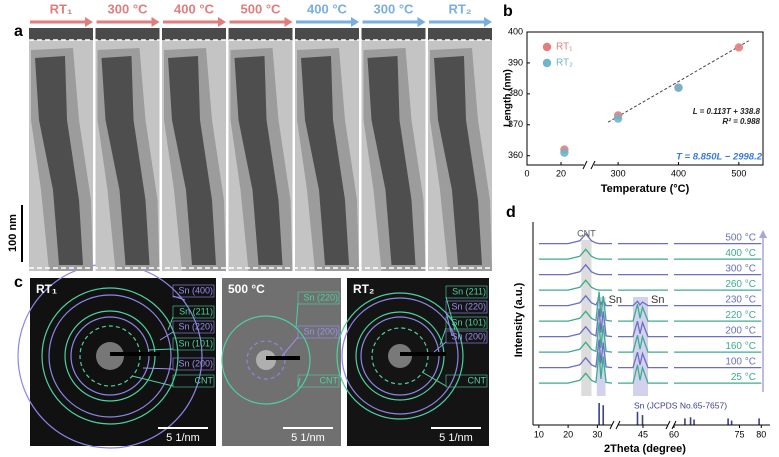 The width and height of the screenshot is (779, 457). I want to click on y-tick-label: 380, so click(515, 93).